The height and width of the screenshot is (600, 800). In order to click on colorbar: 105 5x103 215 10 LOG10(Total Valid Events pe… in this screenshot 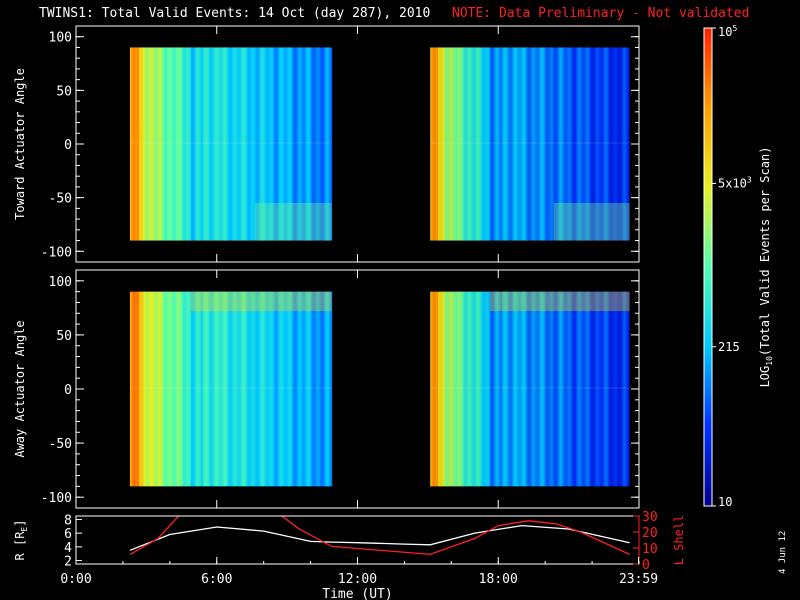, I will do `click(738, 266)`.